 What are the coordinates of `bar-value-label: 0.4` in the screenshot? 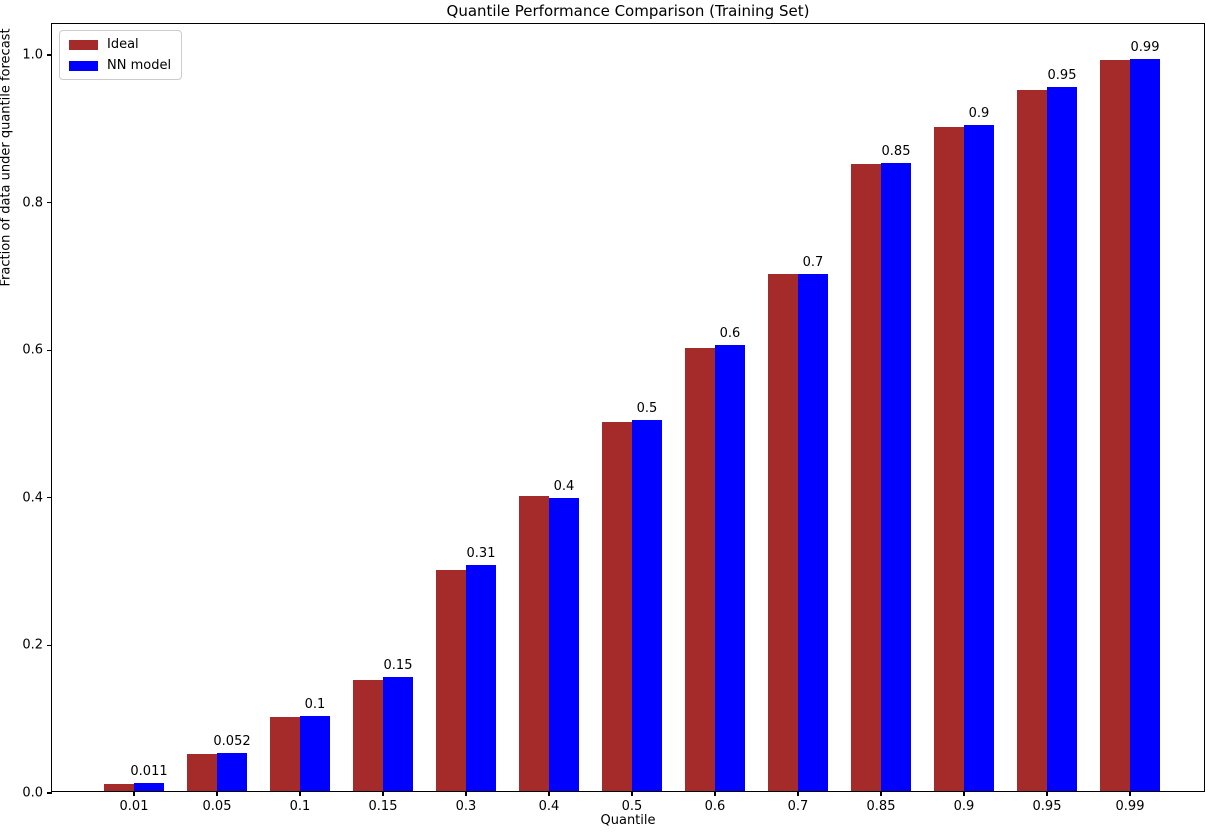 It's located at (564, 487).